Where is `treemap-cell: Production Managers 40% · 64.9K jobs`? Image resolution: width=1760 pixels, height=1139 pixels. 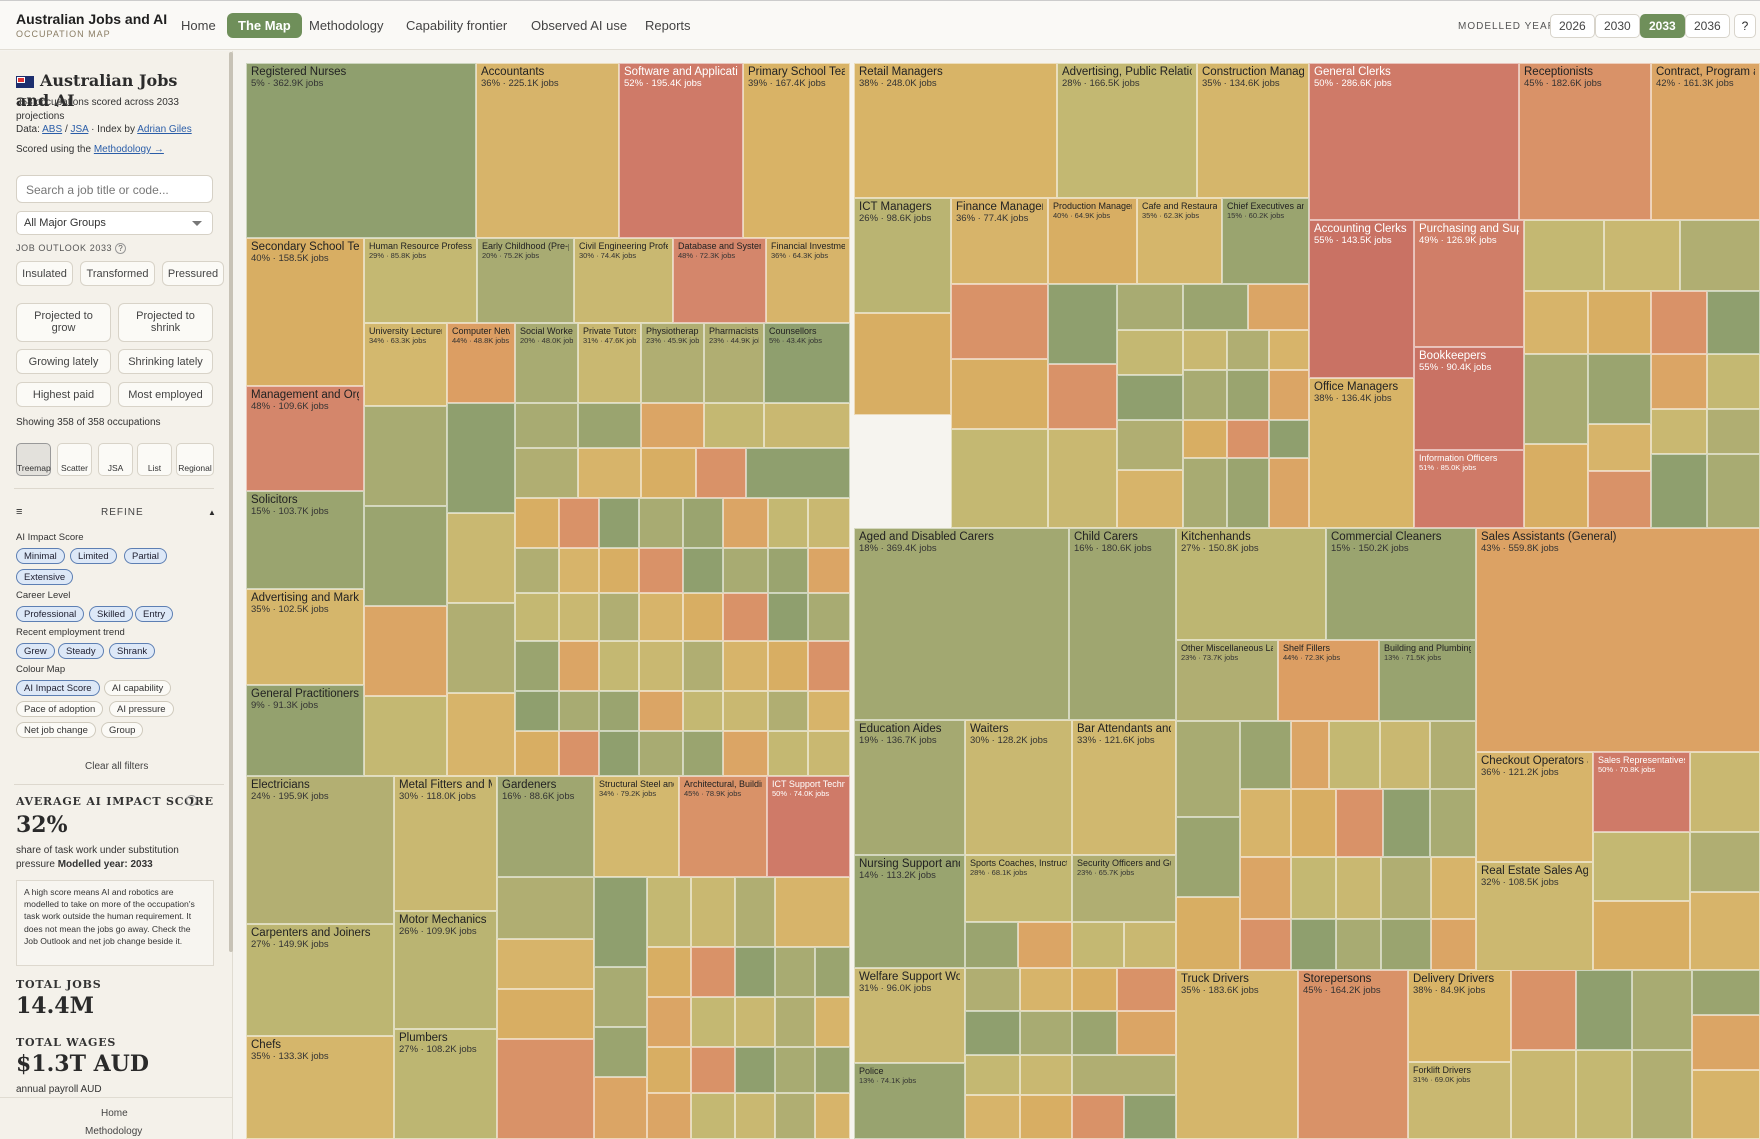
treemap-cell: Production Managers 40% · 64.9K jobs is located at coordinates (1092, 241).